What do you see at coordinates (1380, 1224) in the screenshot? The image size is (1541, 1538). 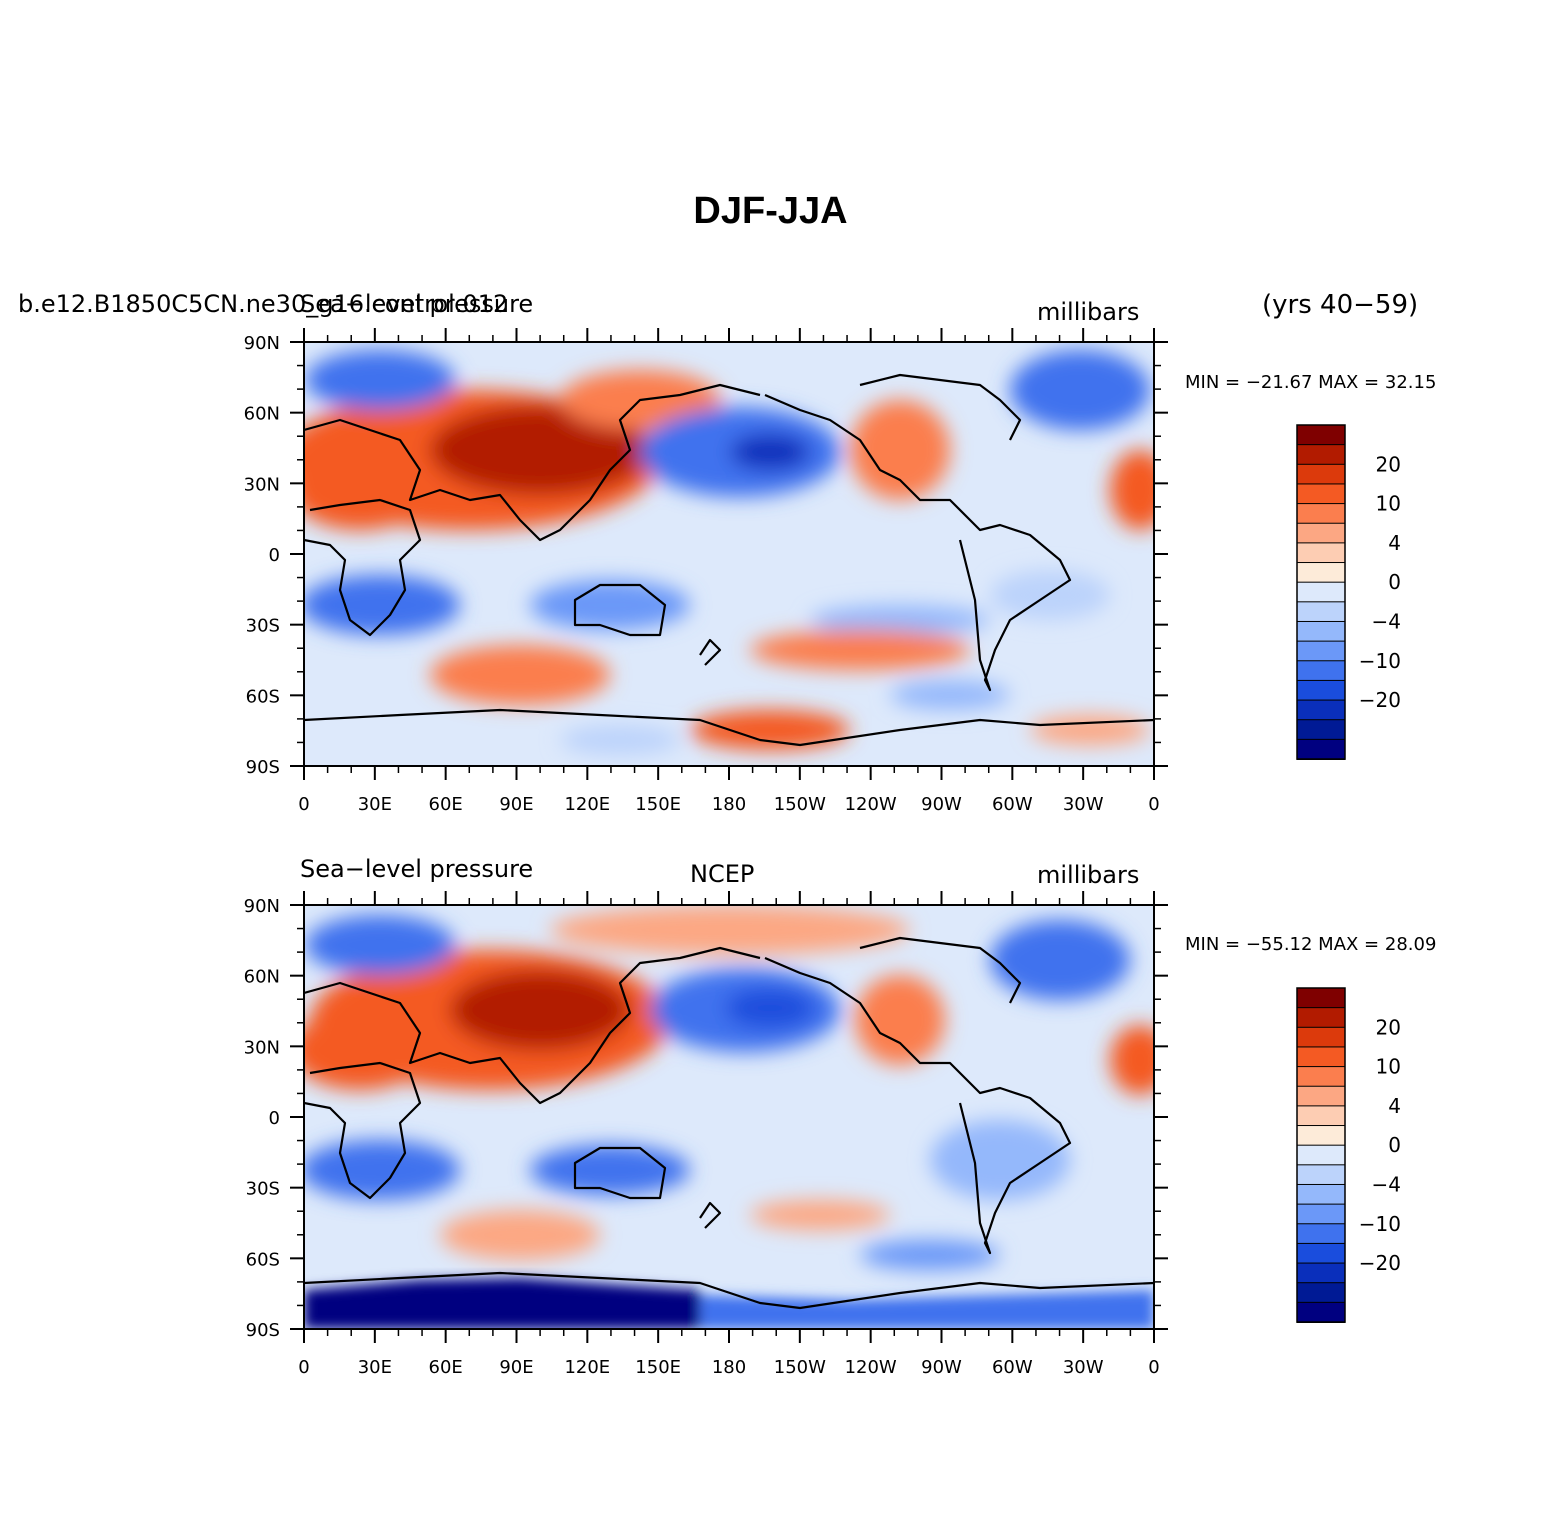 I see `colorbar-label: −10` at bounding box center [1380, 1224].